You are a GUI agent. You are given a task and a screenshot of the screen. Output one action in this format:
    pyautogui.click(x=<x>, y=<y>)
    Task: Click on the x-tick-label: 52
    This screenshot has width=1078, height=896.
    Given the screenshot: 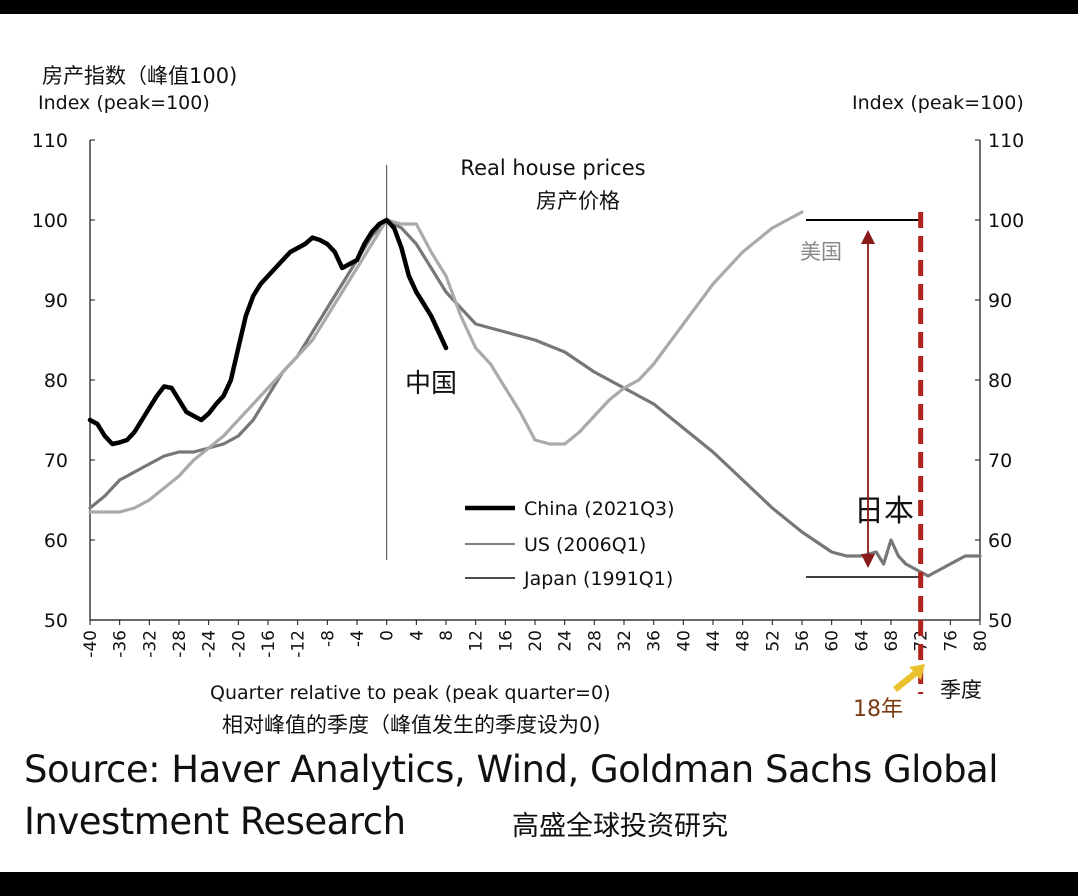 What is the action you would take?
    pyautogui.click(x=773, y=641)
    